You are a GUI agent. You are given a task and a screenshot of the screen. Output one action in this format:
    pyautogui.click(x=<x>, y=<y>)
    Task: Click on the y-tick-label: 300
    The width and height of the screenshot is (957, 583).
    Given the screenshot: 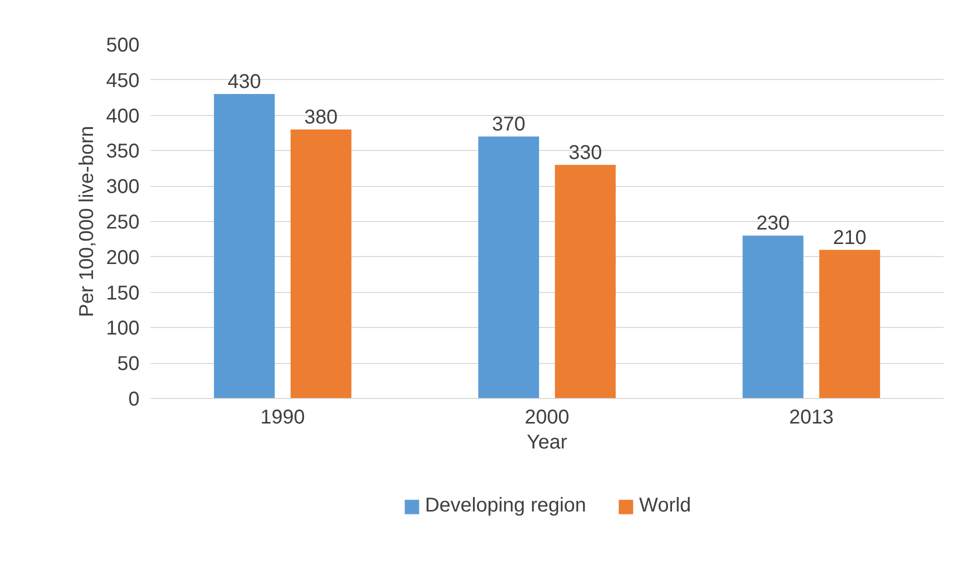 What is the action you would take?
    pyautogui.click(x=123, y=187)
    